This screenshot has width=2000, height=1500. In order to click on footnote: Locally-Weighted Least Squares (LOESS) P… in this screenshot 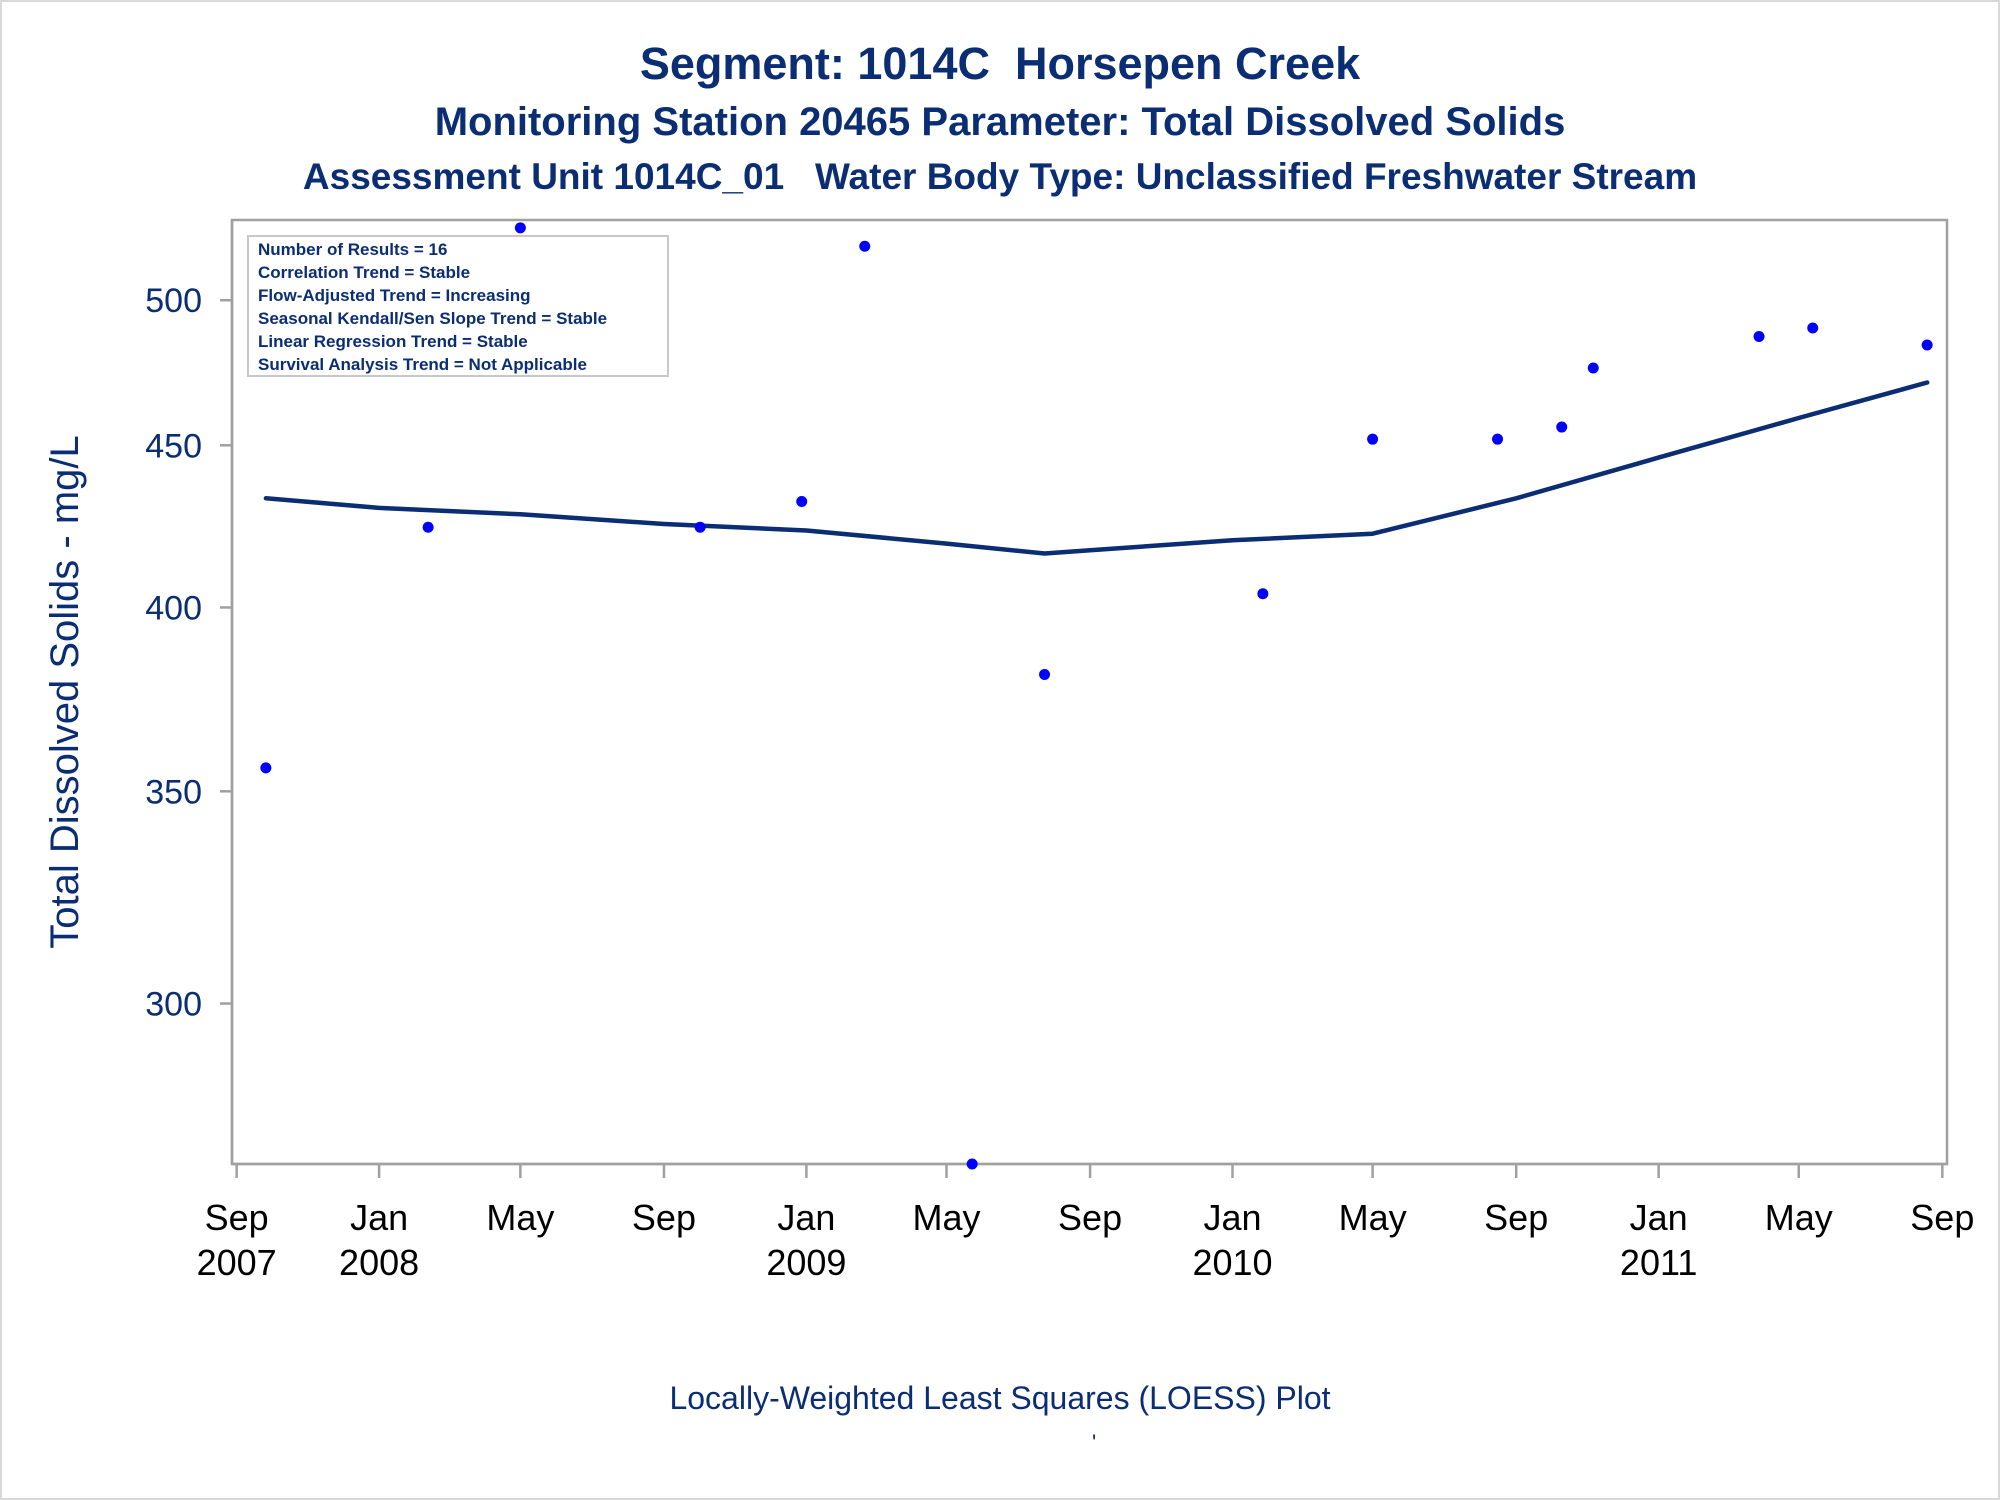, I will do `click(1000, 1398)`.